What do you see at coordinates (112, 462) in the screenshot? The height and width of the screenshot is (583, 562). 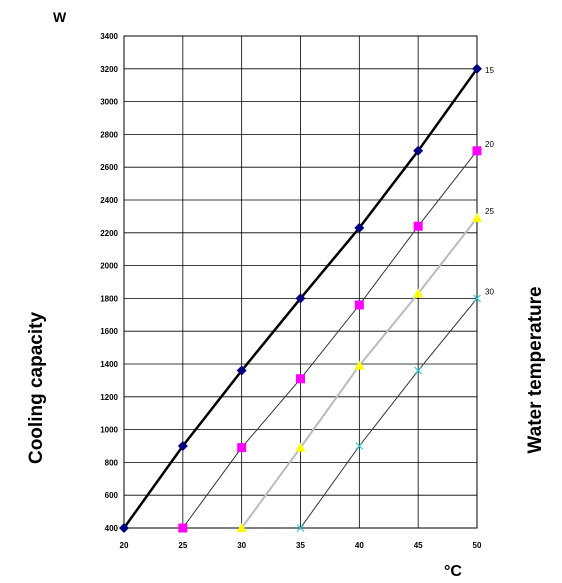 I see `y-tick-label: 800` at bounding box center [112, 462].